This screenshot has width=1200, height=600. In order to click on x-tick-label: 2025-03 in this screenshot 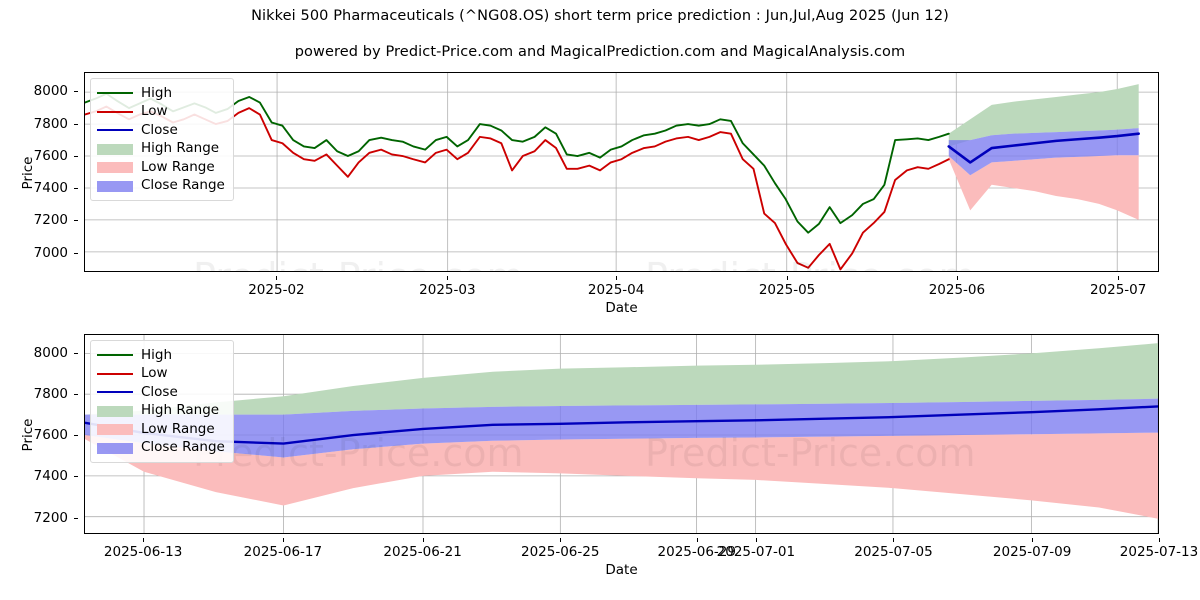, I will do `click(447, 290)`.